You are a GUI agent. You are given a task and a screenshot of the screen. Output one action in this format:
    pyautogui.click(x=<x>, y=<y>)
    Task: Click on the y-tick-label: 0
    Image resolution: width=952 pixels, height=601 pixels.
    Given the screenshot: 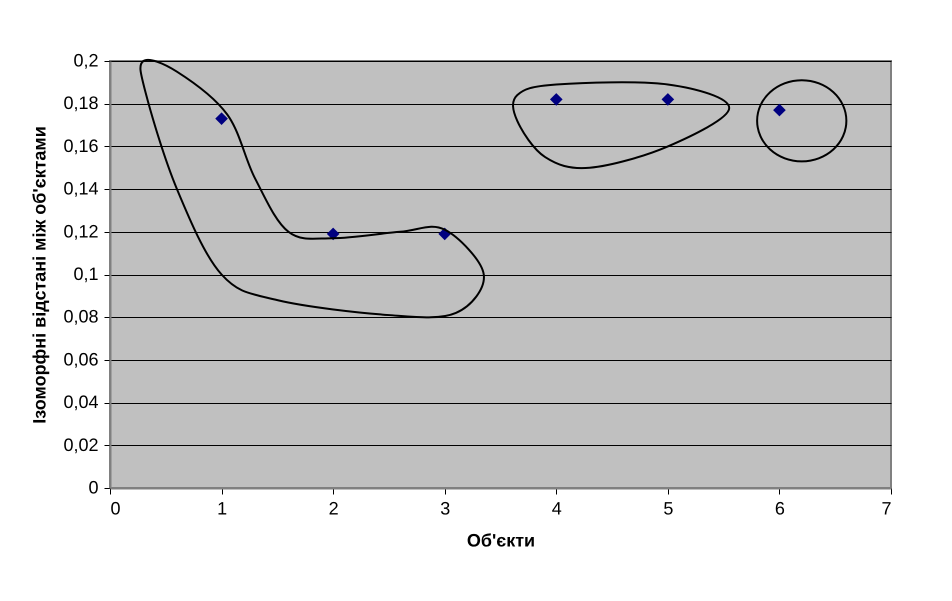 What is the action you would take?
    pyautogui.click(x=93, y=488)
    